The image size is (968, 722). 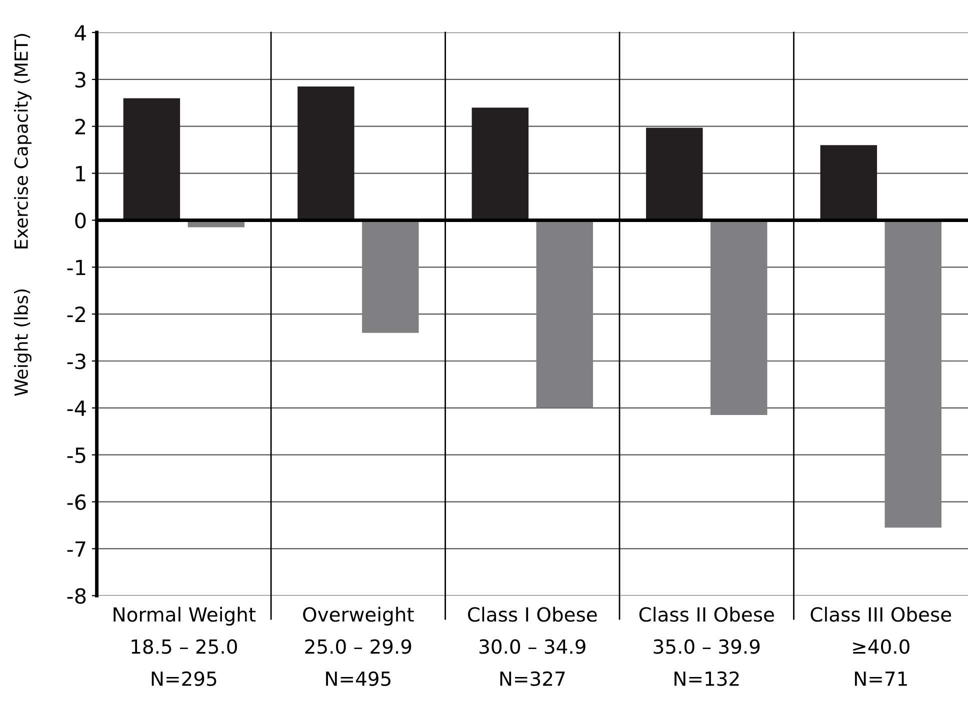 What do you see at coordinates (76, 361) in the screenshot?
I see `y-tick-label: -3` at bounding box center [76, 361].